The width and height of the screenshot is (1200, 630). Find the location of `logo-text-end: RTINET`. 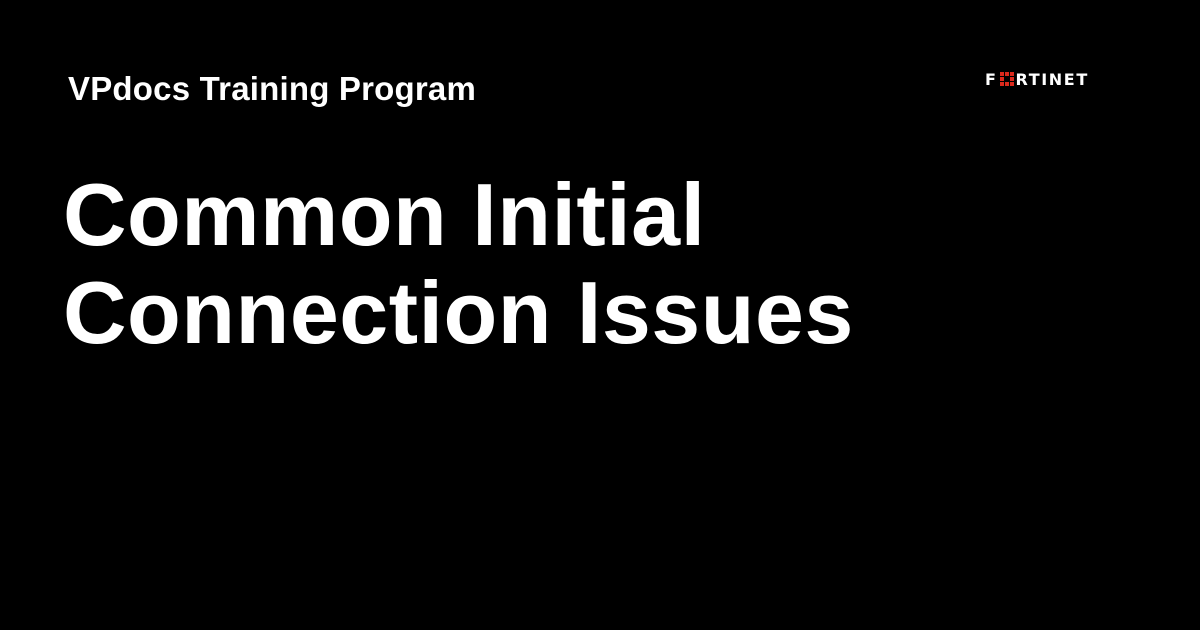

logo-text-end: RTINET is located at coordinates (1052, 79).